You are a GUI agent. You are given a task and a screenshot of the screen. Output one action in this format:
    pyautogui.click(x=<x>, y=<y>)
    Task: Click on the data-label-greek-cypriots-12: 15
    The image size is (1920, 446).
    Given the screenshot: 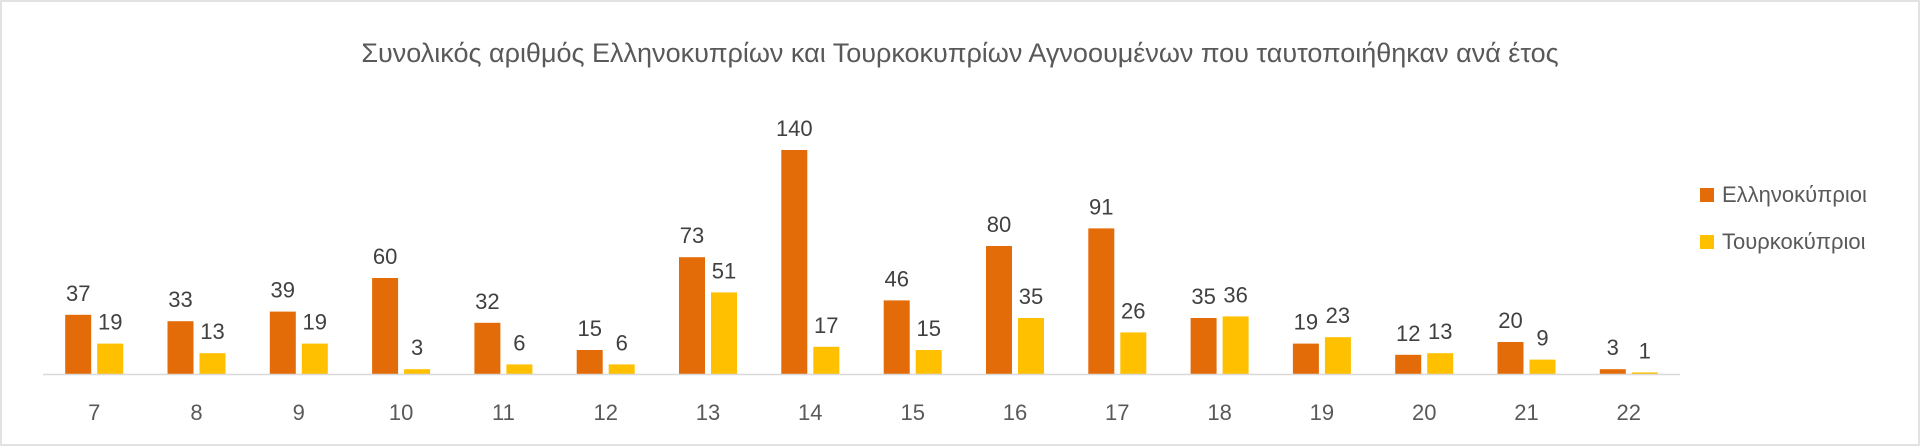 What is the action you would take?
    pyautogui.click(x=589, y=328)
    